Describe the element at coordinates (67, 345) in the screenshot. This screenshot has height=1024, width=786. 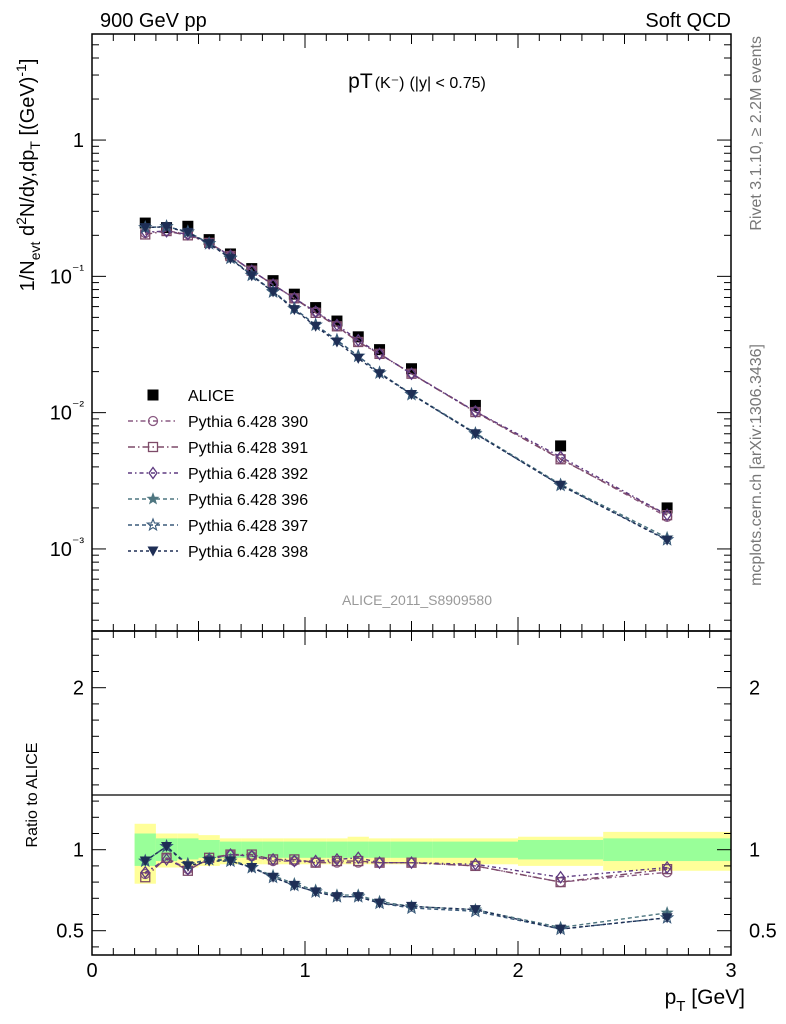
I see `main-y-tick-labels: 10⁻³ 10⁻² 10⁻¹ 1` at that location.